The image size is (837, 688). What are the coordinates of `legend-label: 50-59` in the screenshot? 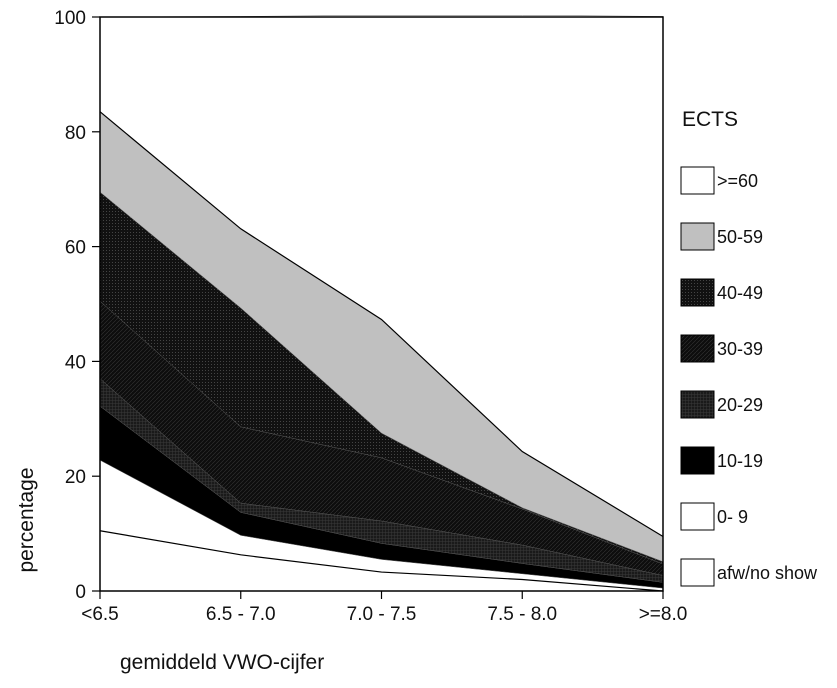 It's located at (740, 237).